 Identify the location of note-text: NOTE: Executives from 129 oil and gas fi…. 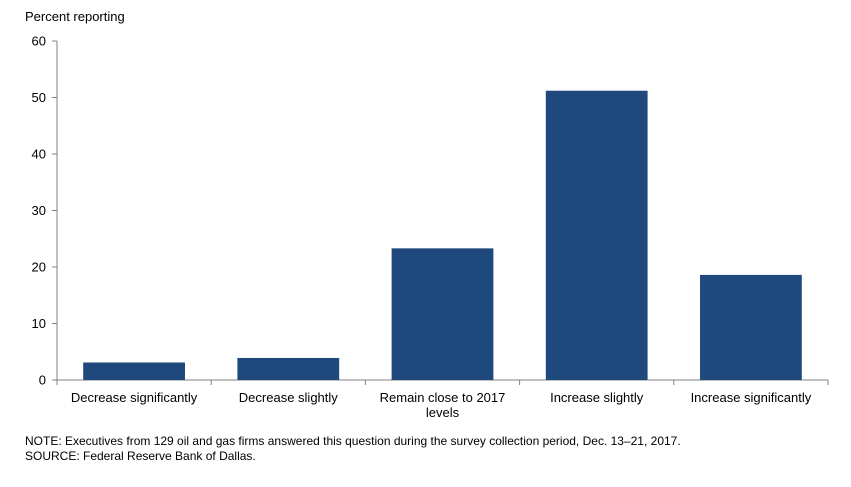
(353, 441).